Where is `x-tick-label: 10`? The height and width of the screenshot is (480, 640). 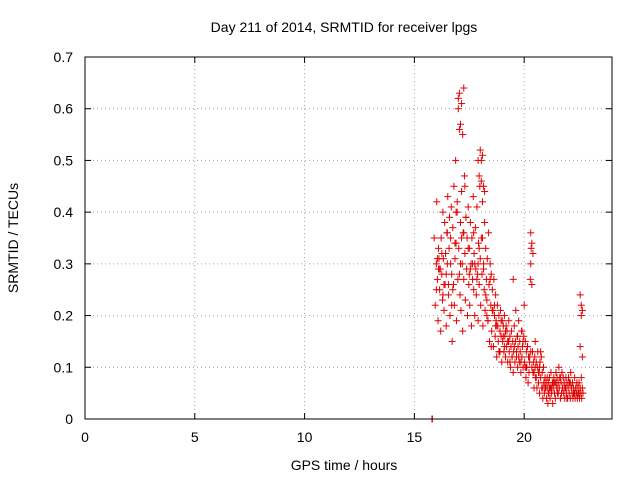
x-tick-label: 10 is located at coordinates (305, 437).